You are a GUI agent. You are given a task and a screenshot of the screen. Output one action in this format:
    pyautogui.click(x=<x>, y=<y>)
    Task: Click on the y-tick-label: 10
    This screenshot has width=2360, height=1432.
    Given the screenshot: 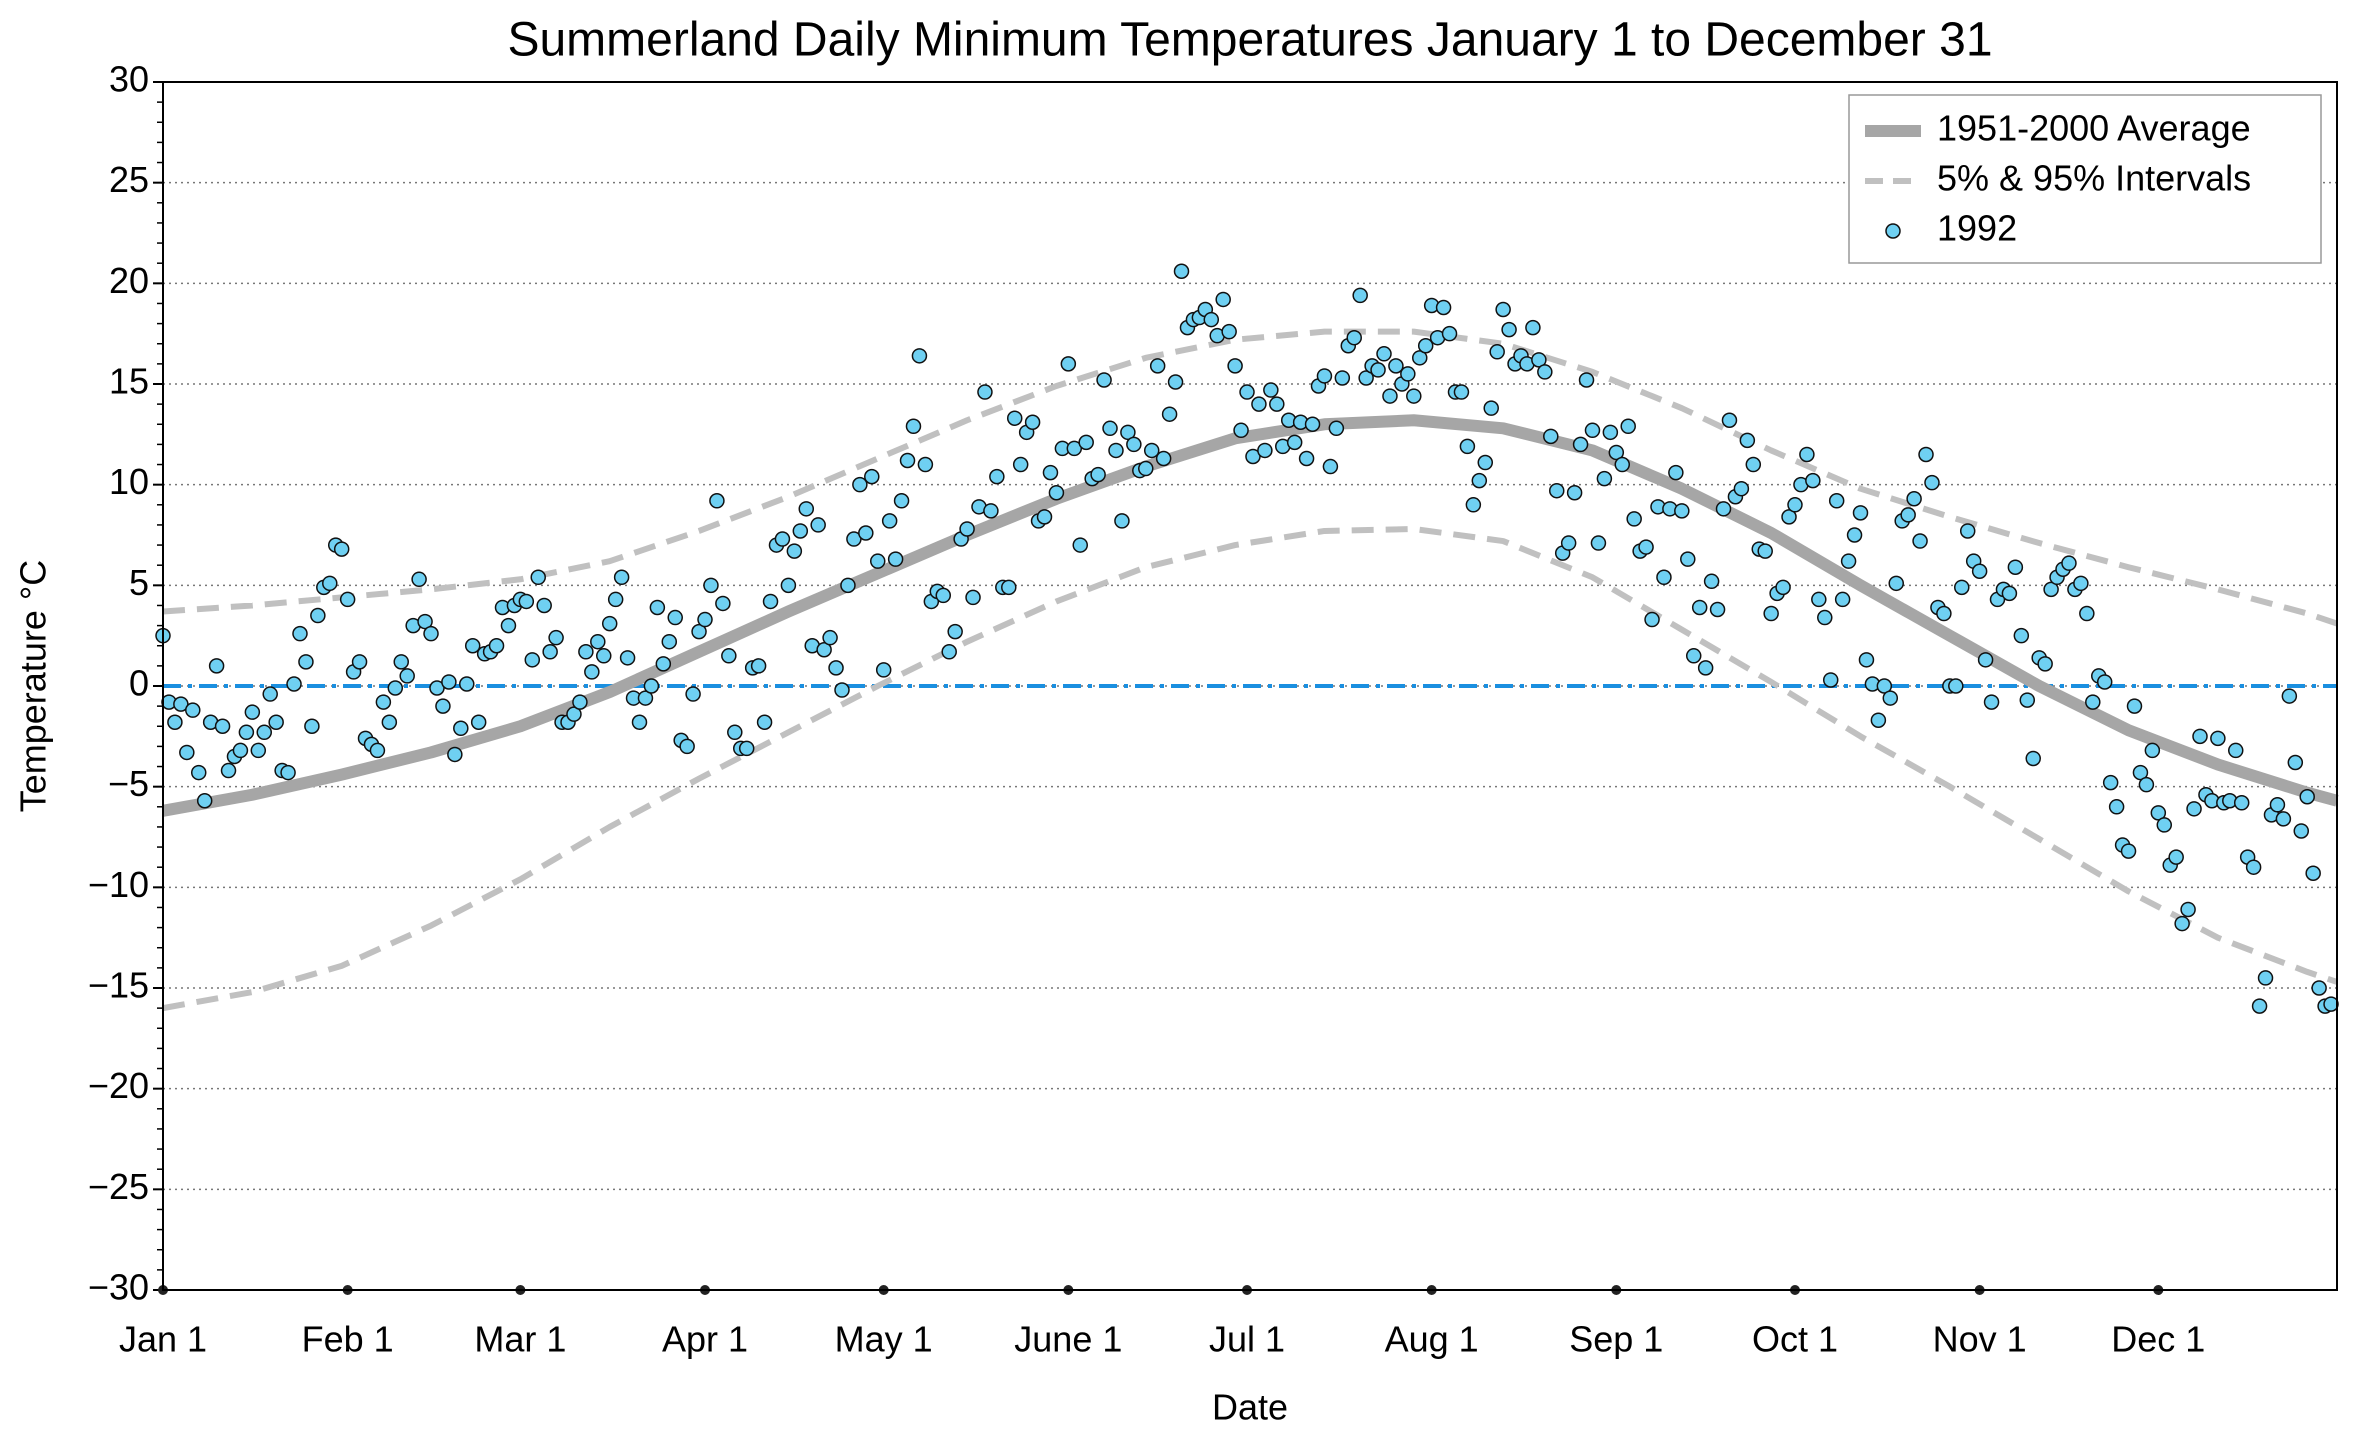 What is the action you would take?
    pyautogui.click(x=129, y=481)
    